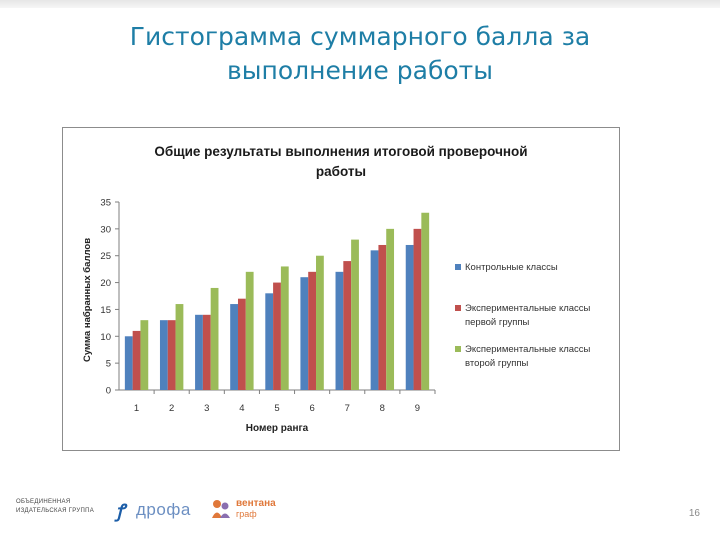 The height and width of the screenshot is (540, 720). I want to click on legend-label: первой группы, so click(497, 322).